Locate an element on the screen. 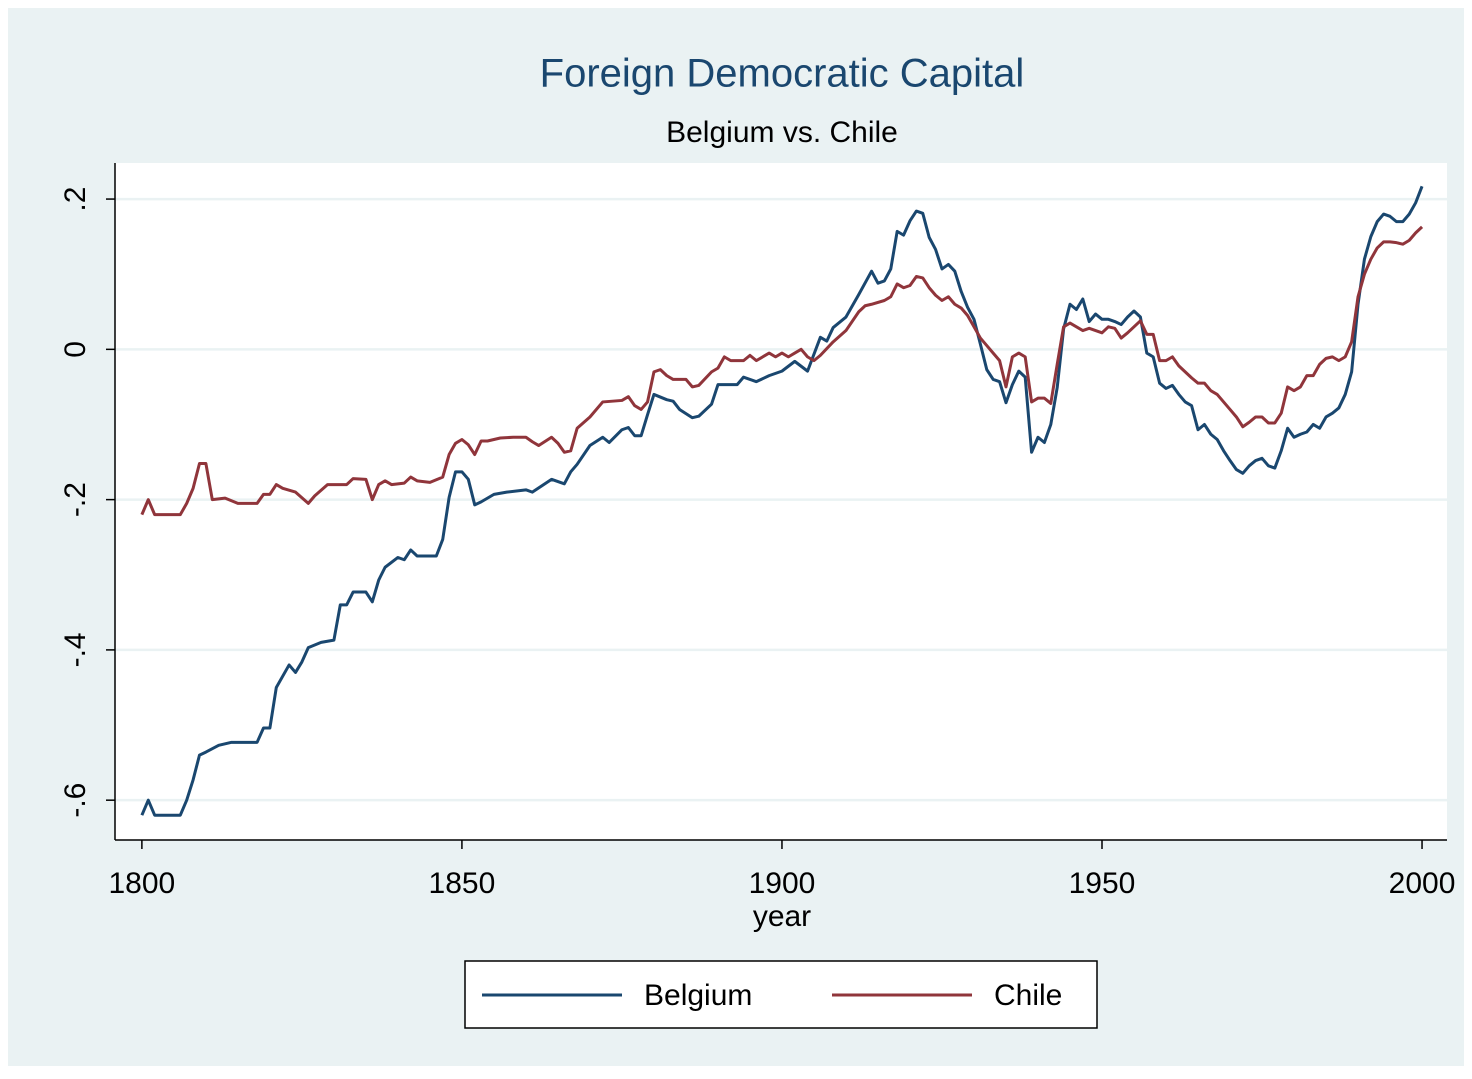 Image resolution: width=1472 pixels, height=1079 pixels. x-tick-label: 2000 is located at coordinates (1422, 883).